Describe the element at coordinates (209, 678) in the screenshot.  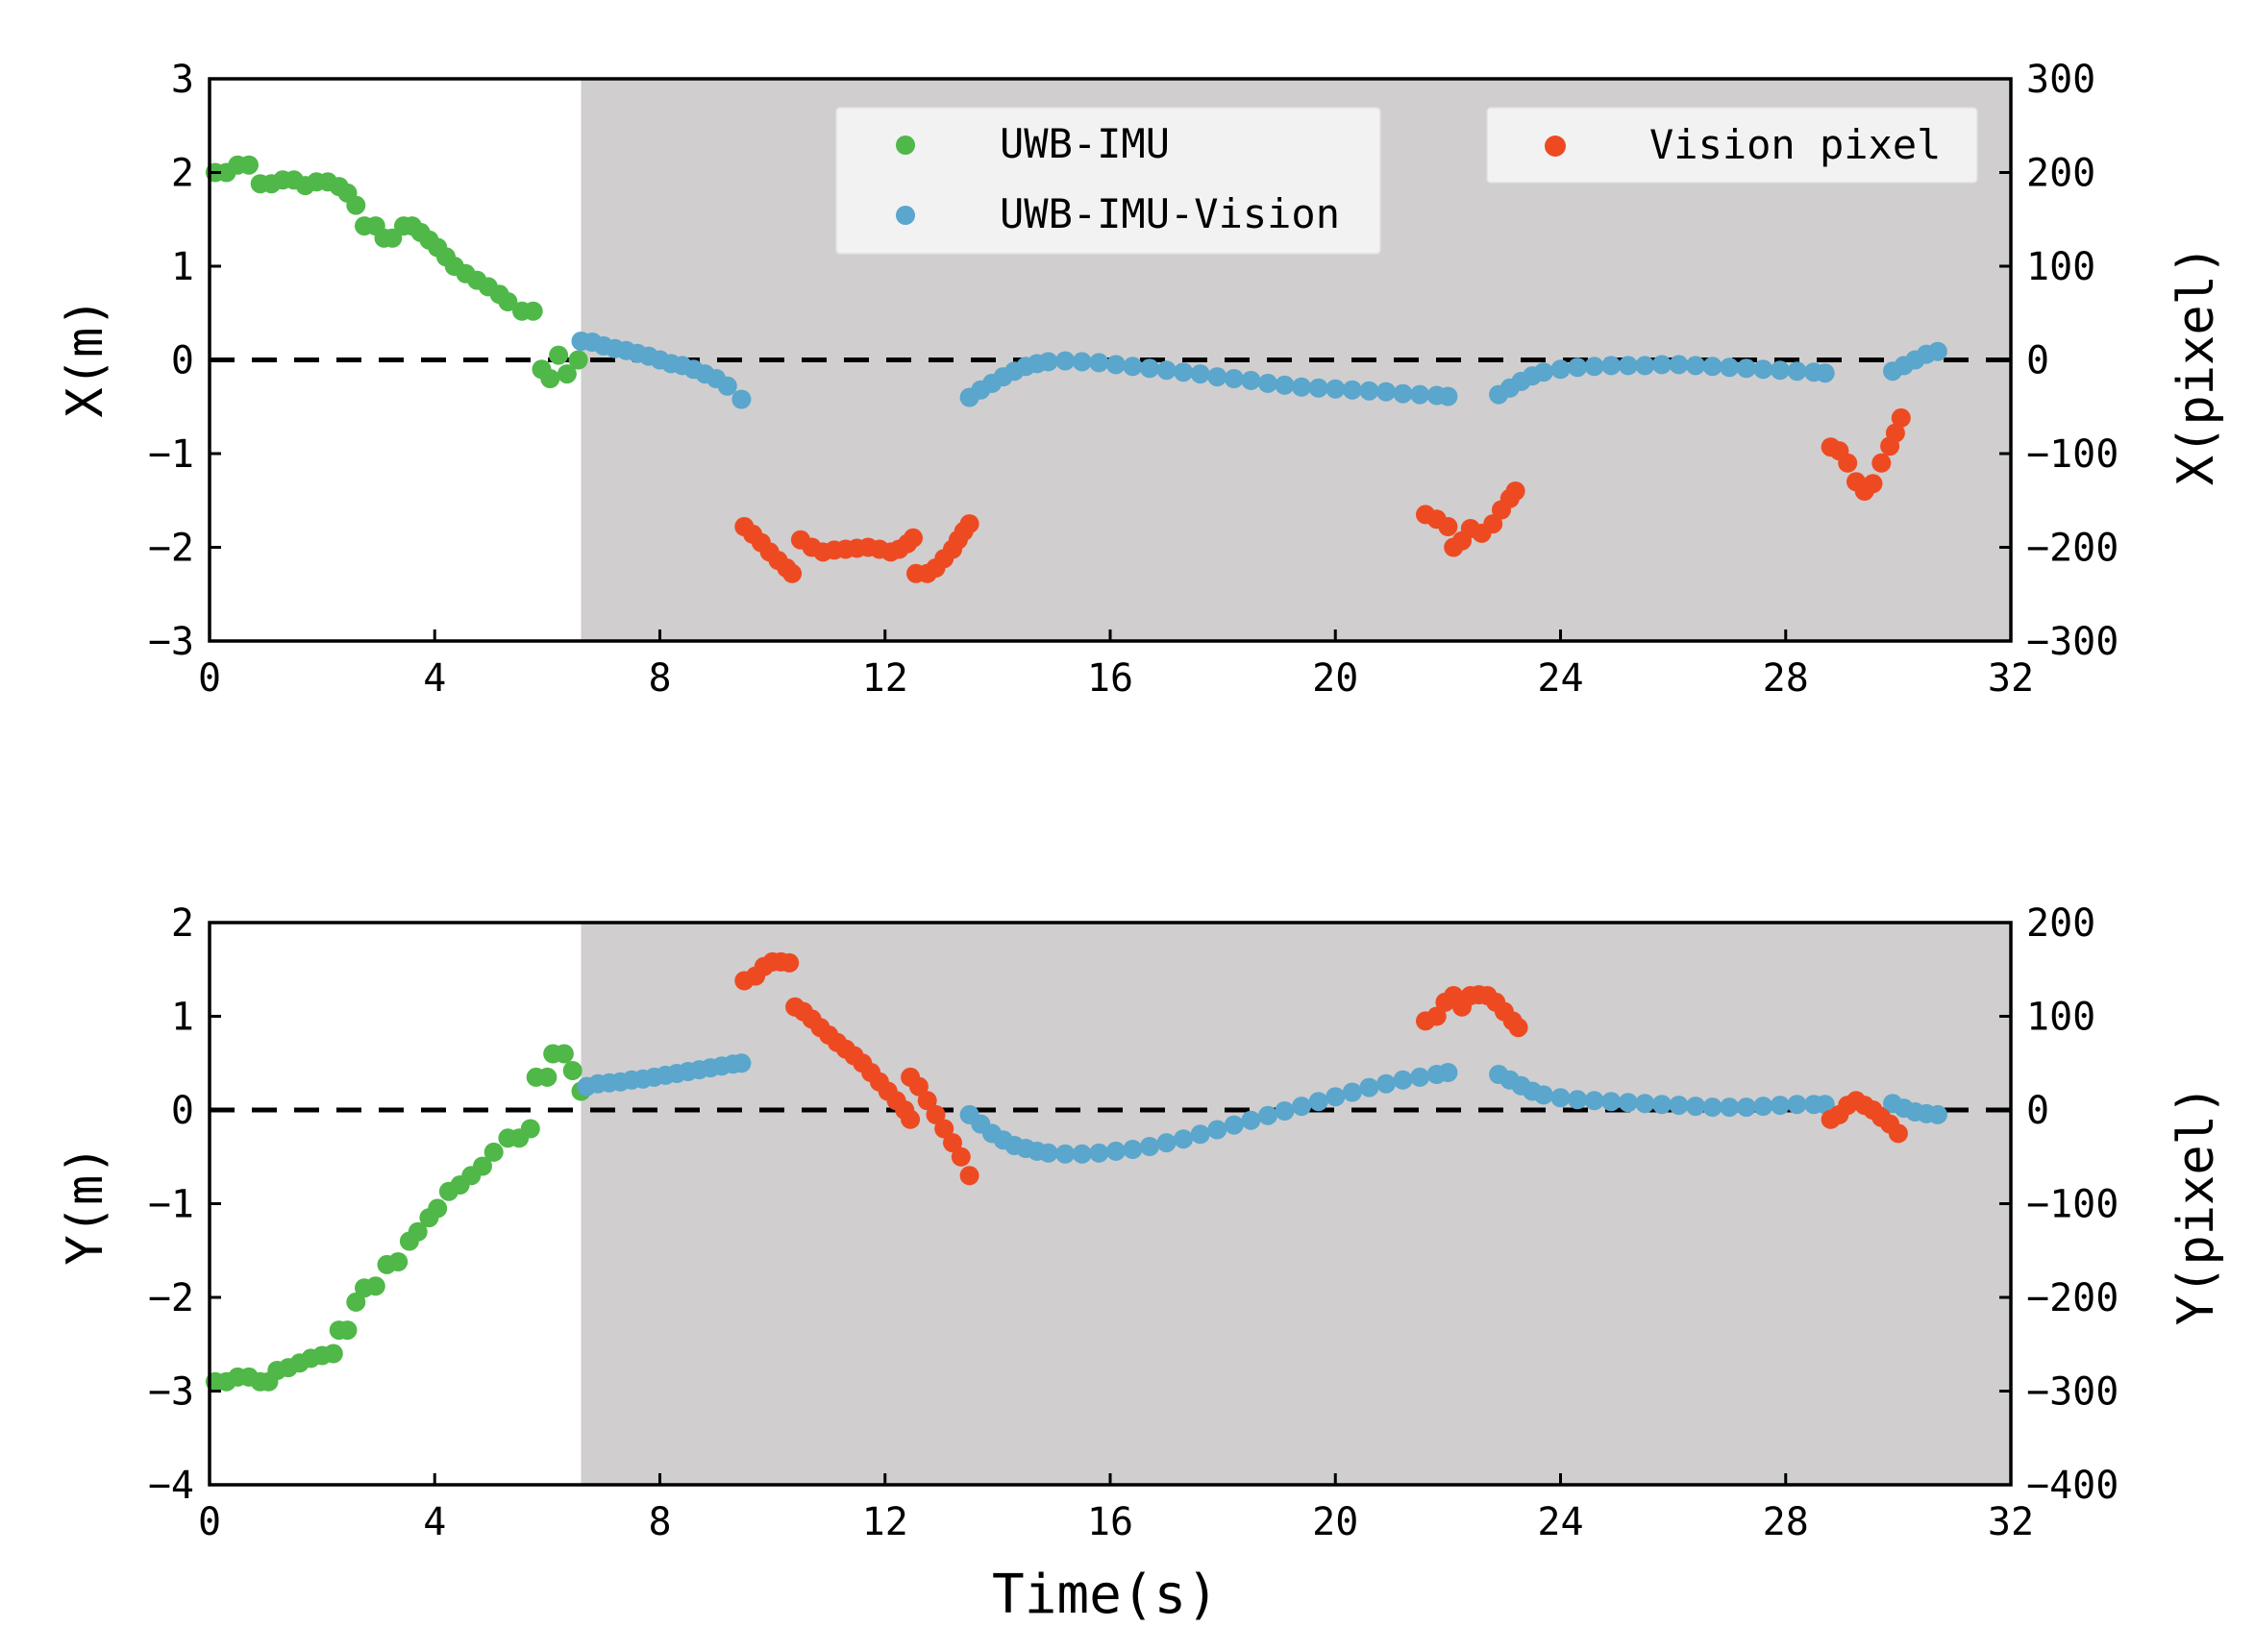
I see `top-xtick-label-0: 0` at that location.